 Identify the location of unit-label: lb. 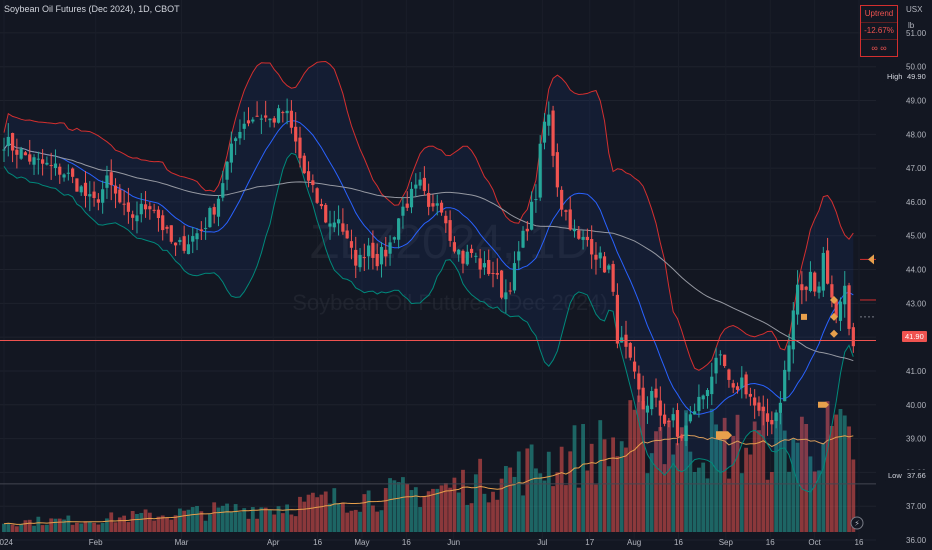
(911, 25).